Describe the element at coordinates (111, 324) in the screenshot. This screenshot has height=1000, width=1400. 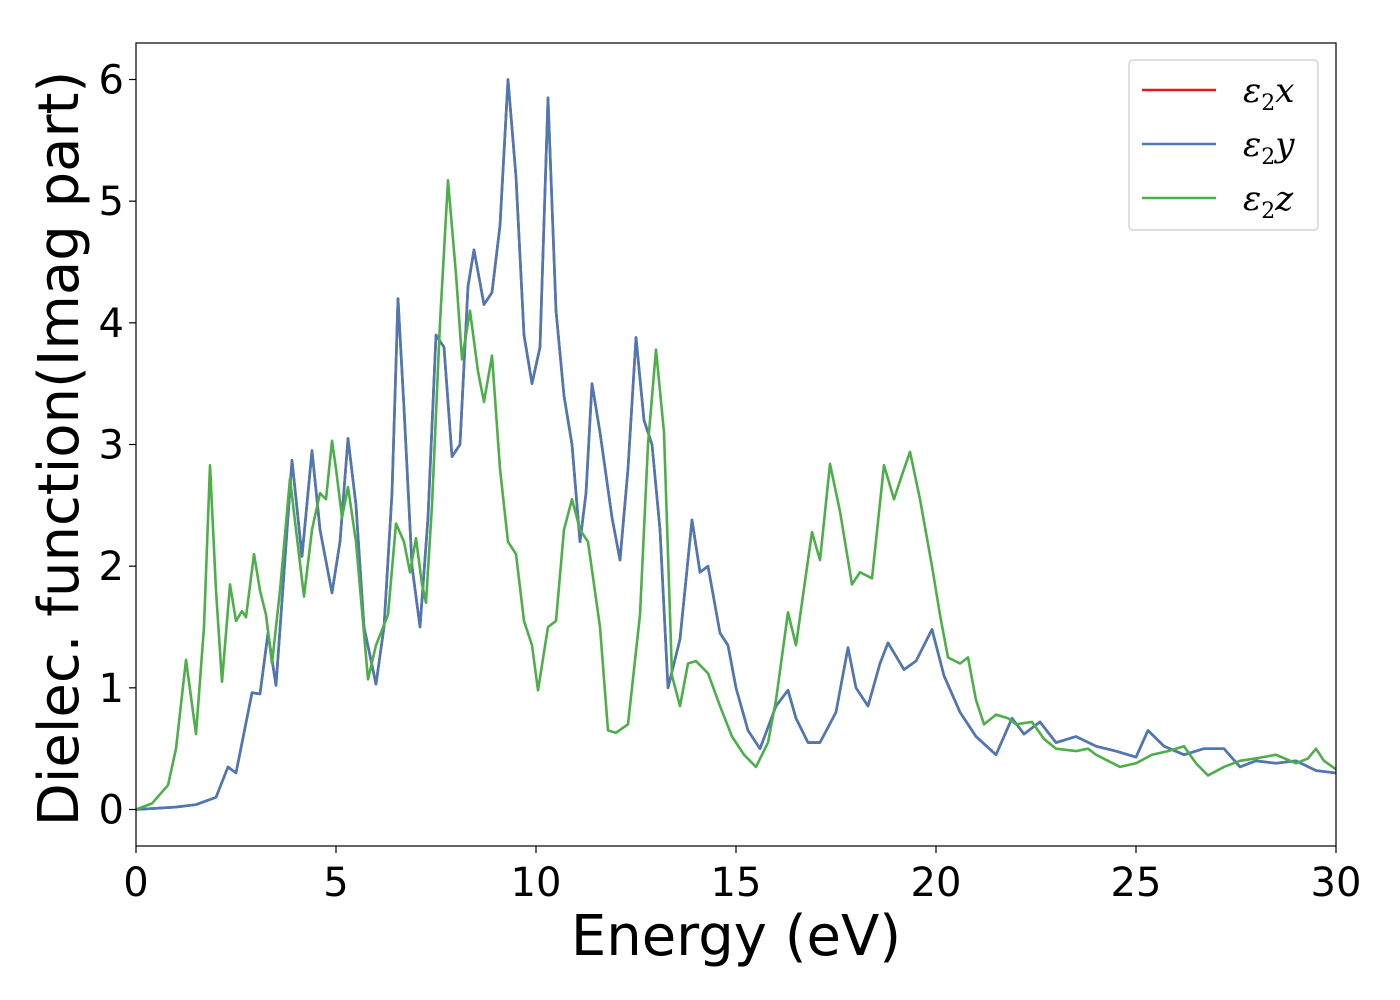
I see `y-tick-label: 4` at that location.